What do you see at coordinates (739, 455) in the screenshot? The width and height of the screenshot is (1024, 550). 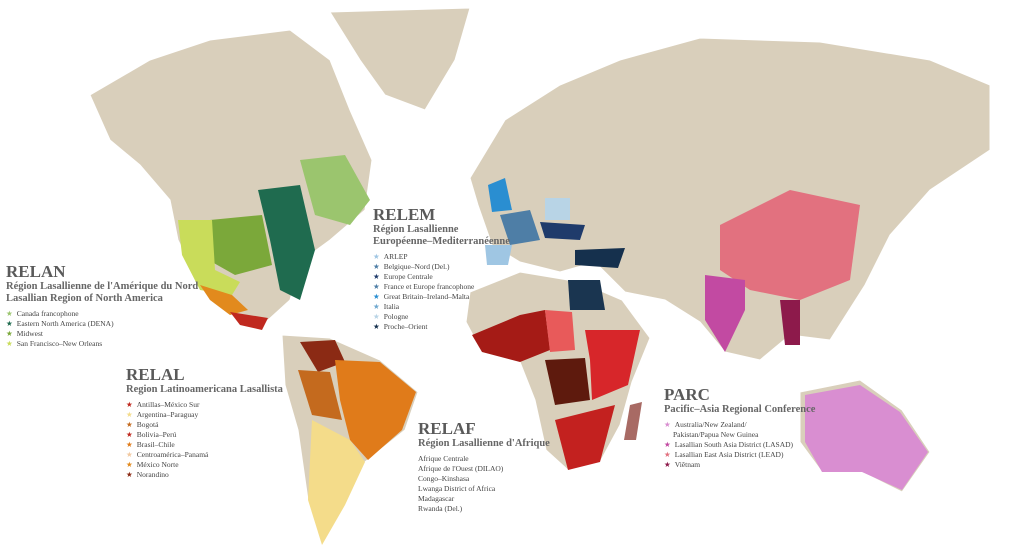 I see `region-item: Lasallian East Asia District (LEAD)` at bounding box center [739, 455].